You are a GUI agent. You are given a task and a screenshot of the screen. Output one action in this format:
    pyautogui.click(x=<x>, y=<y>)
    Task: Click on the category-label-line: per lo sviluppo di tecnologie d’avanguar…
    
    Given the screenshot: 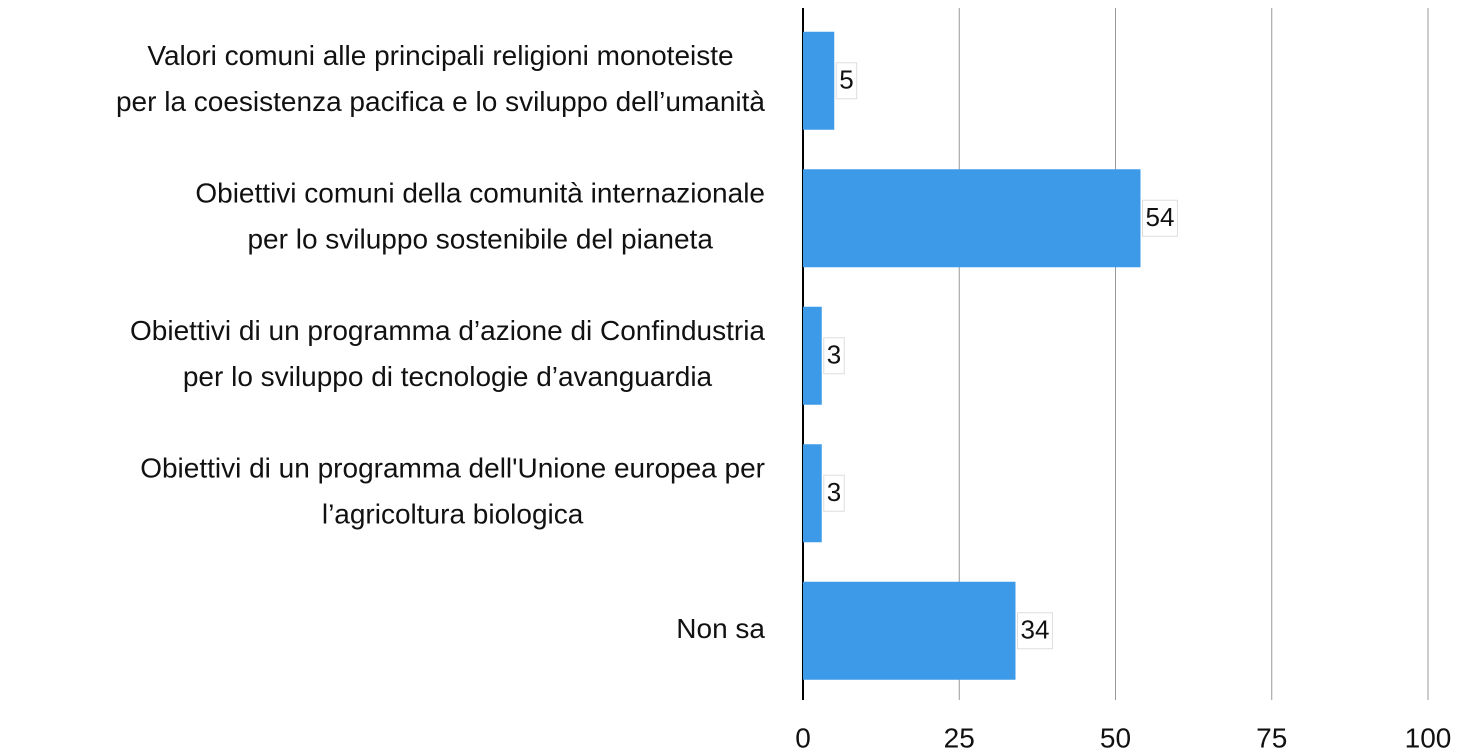 What is the action you would take?
    pyautogui.click(x=448, y=376)
    